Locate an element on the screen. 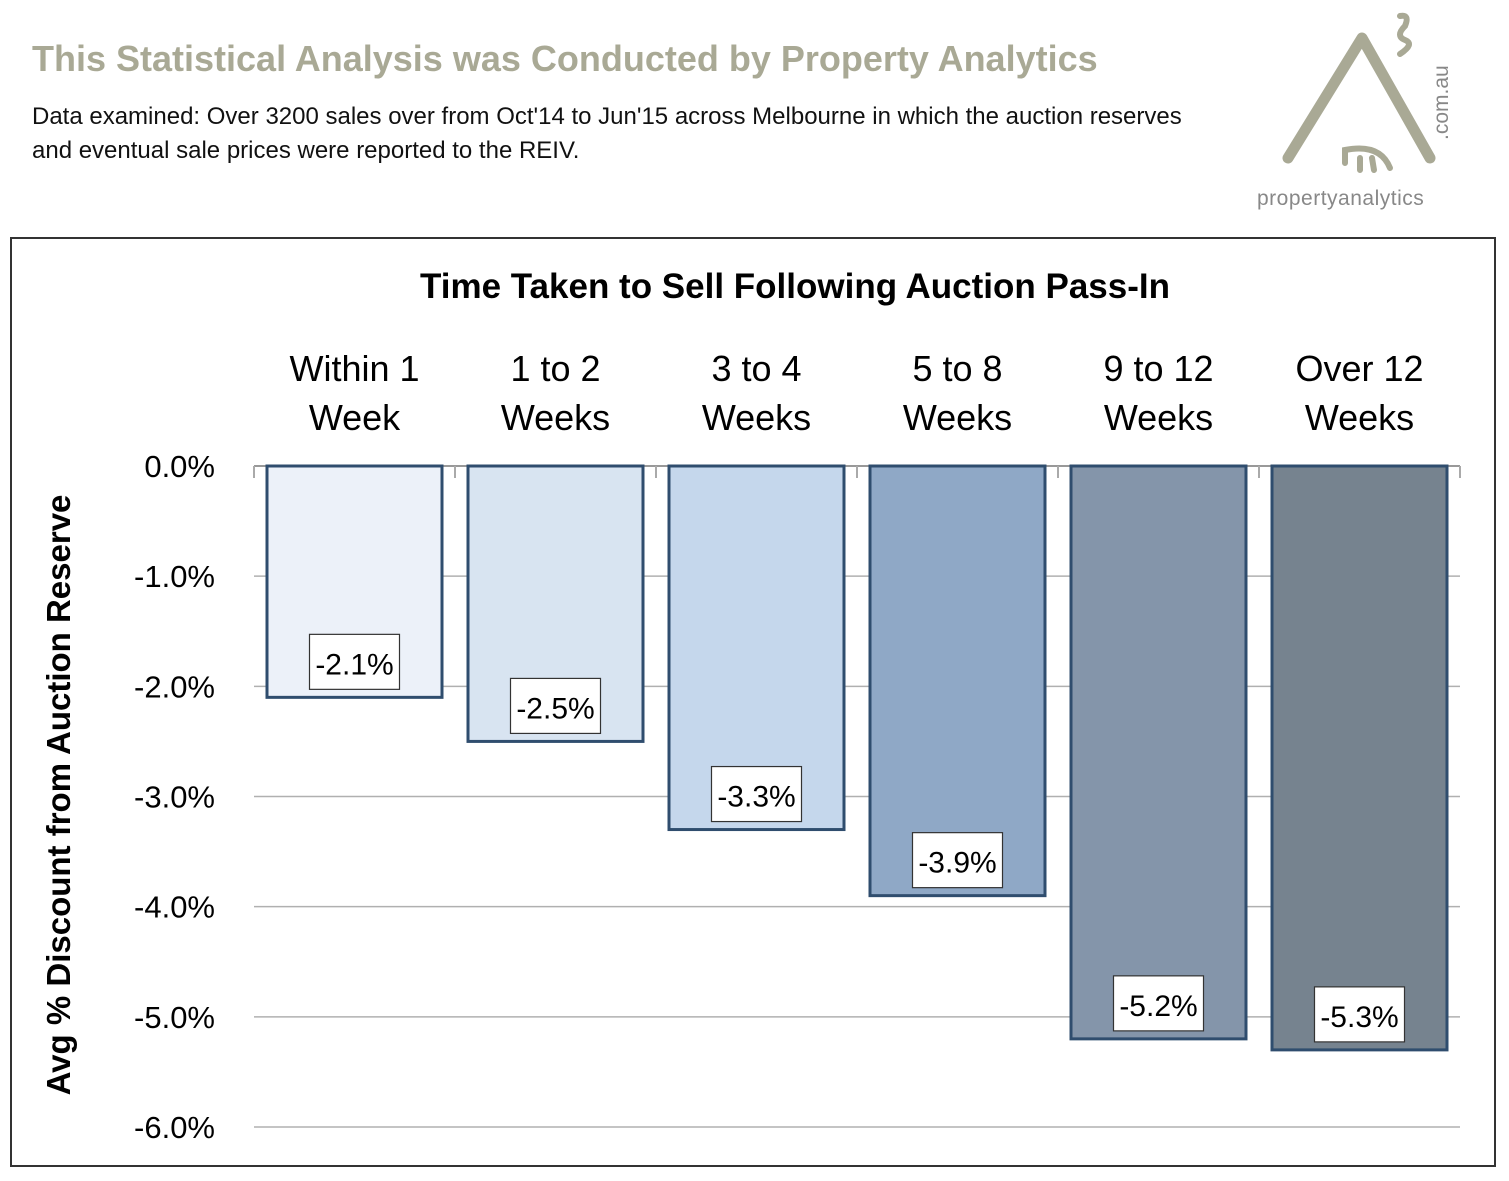 The height and width of the screenshot is (1181, 1509). x-tick-label: 1 to 2 is located at coordinates (555, 368).